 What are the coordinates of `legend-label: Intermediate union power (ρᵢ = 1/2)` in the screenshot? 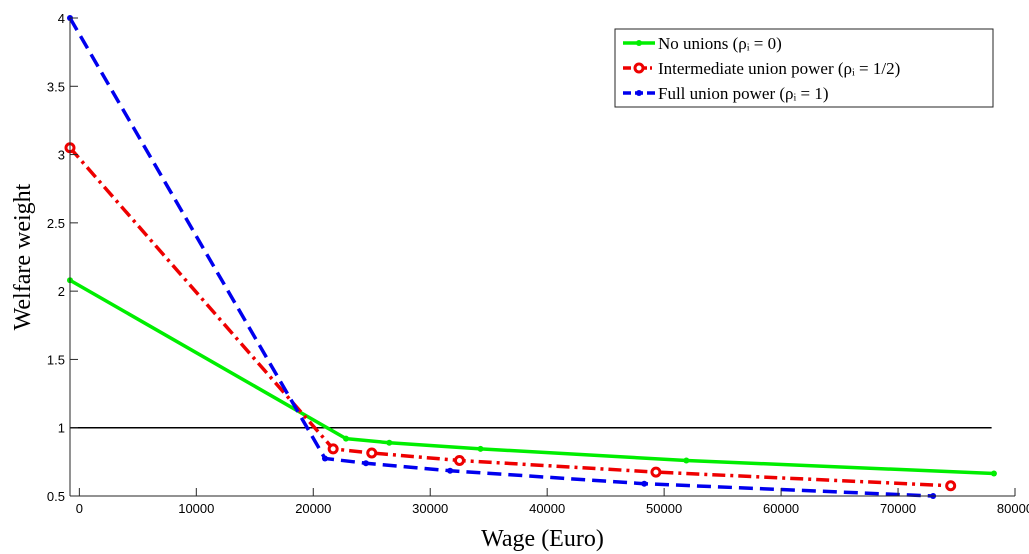 It's located at (779, 68).